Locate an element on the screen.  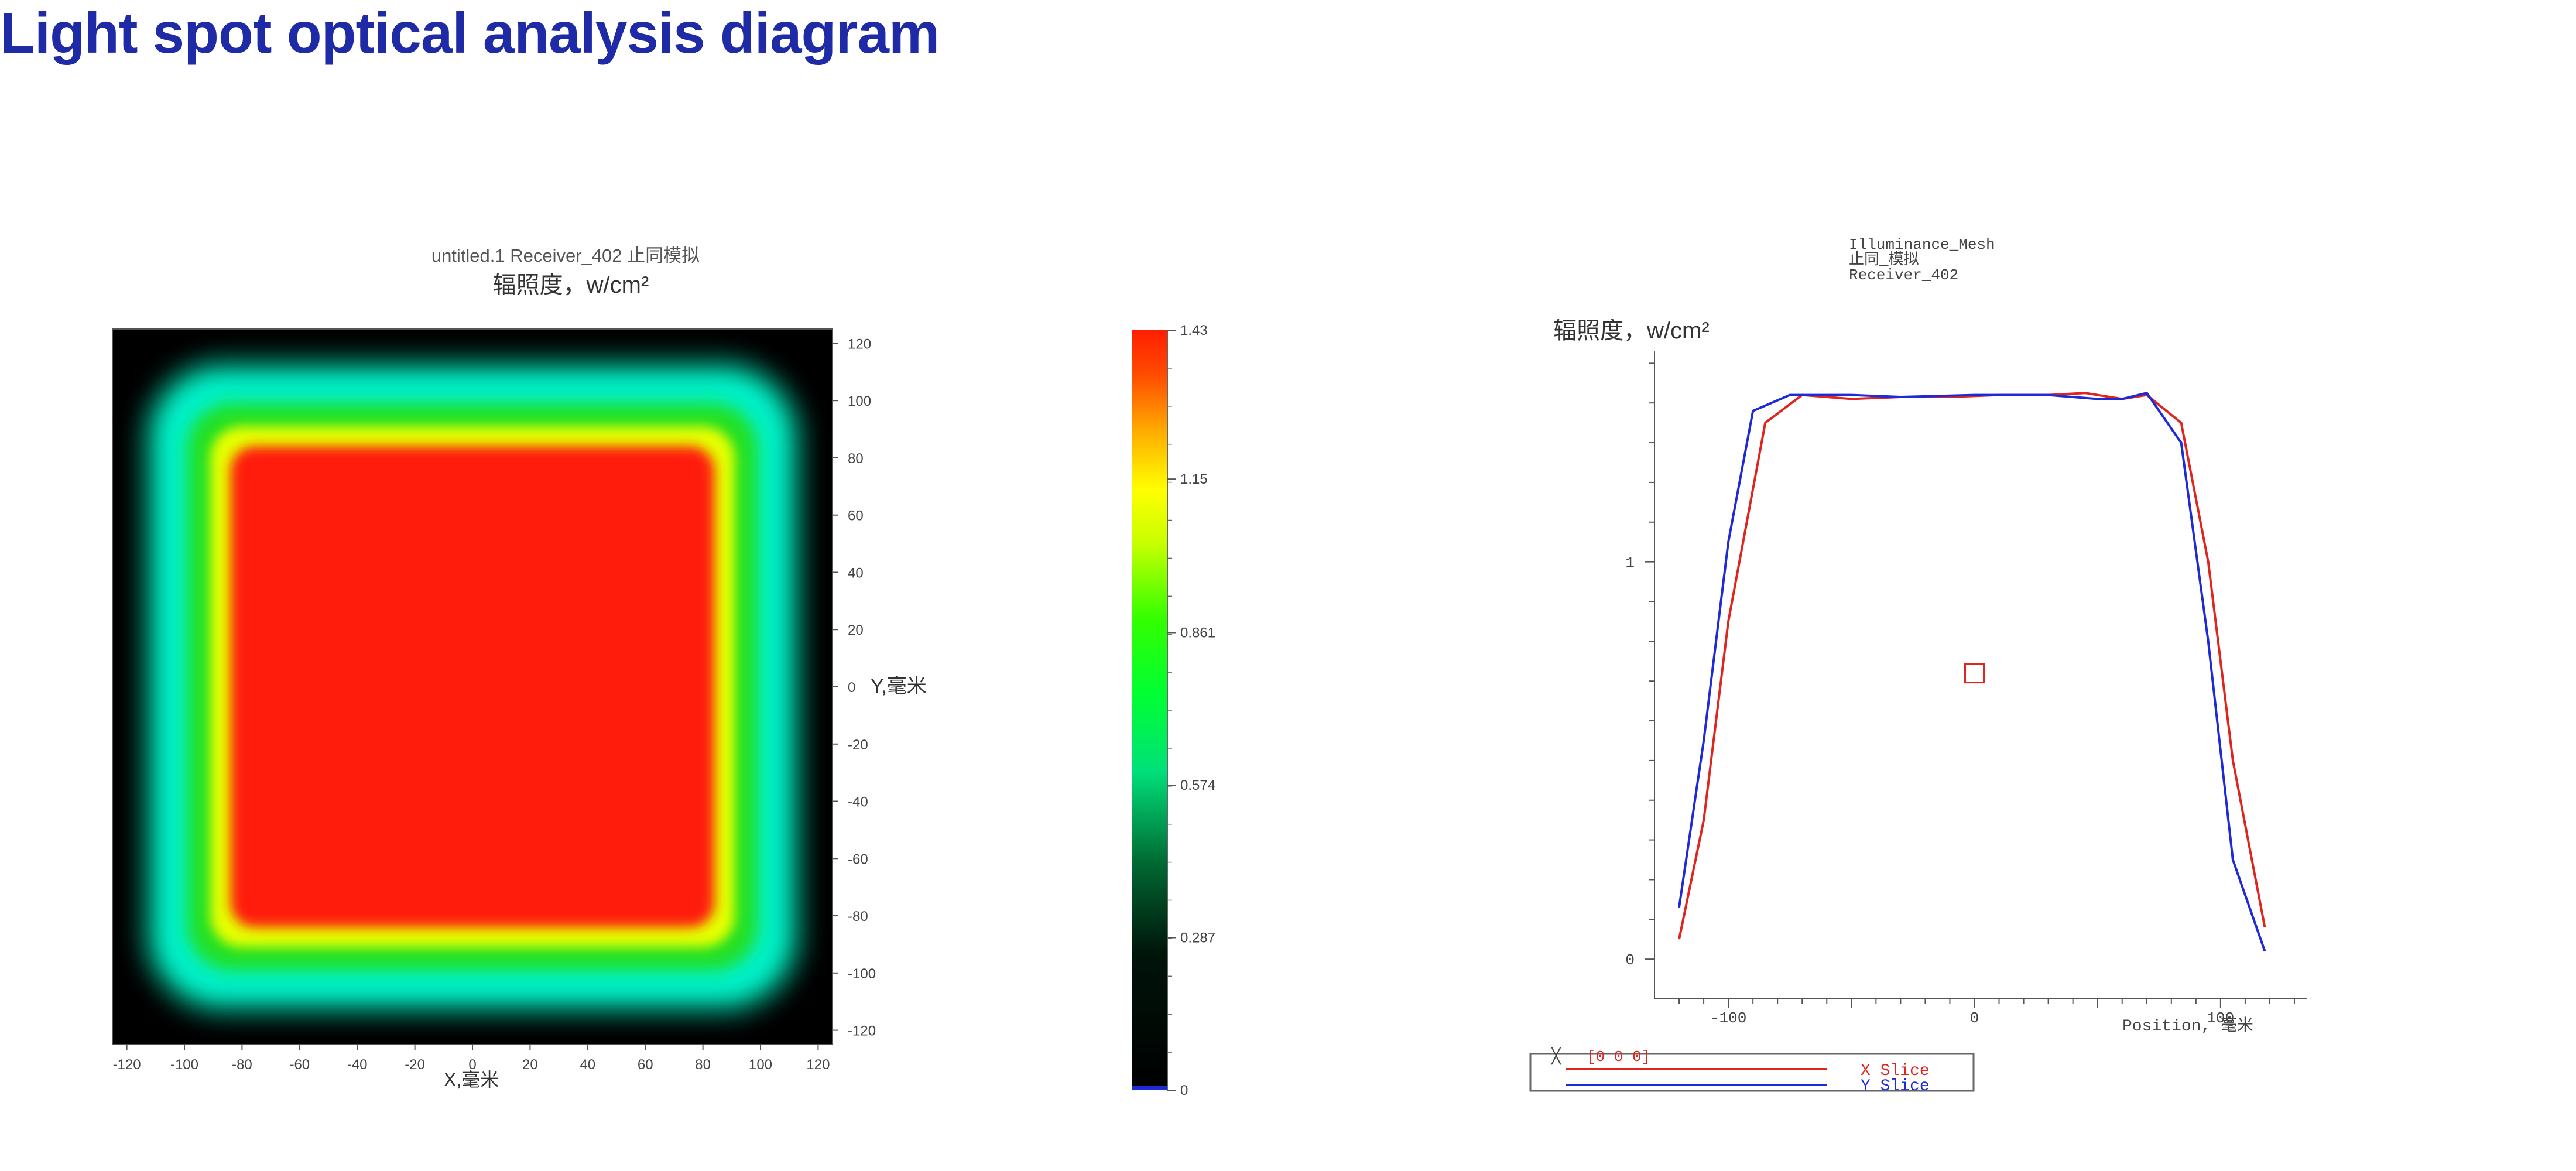
heatmap-x-tick-label: 120 is located at coordinates (818, 1065).